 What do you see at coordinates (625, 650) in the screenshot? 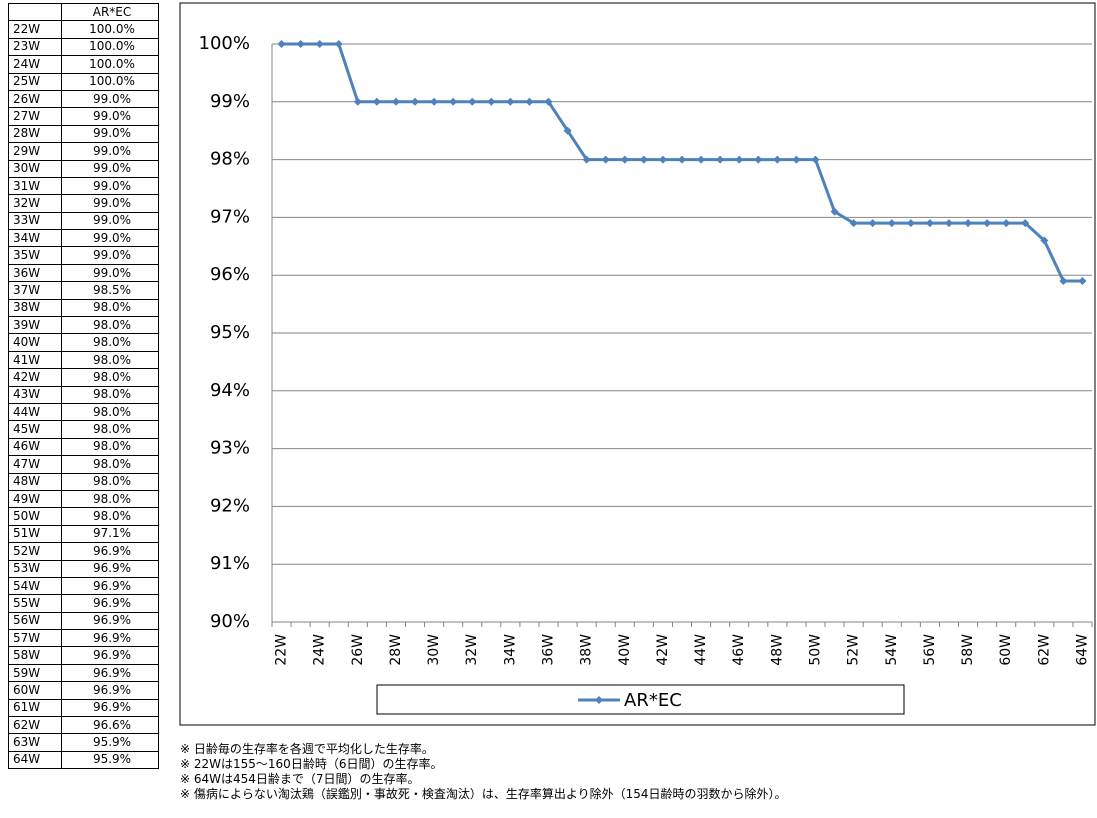
I see `x-tick-label: 40W` at bounding box center [625, 650].